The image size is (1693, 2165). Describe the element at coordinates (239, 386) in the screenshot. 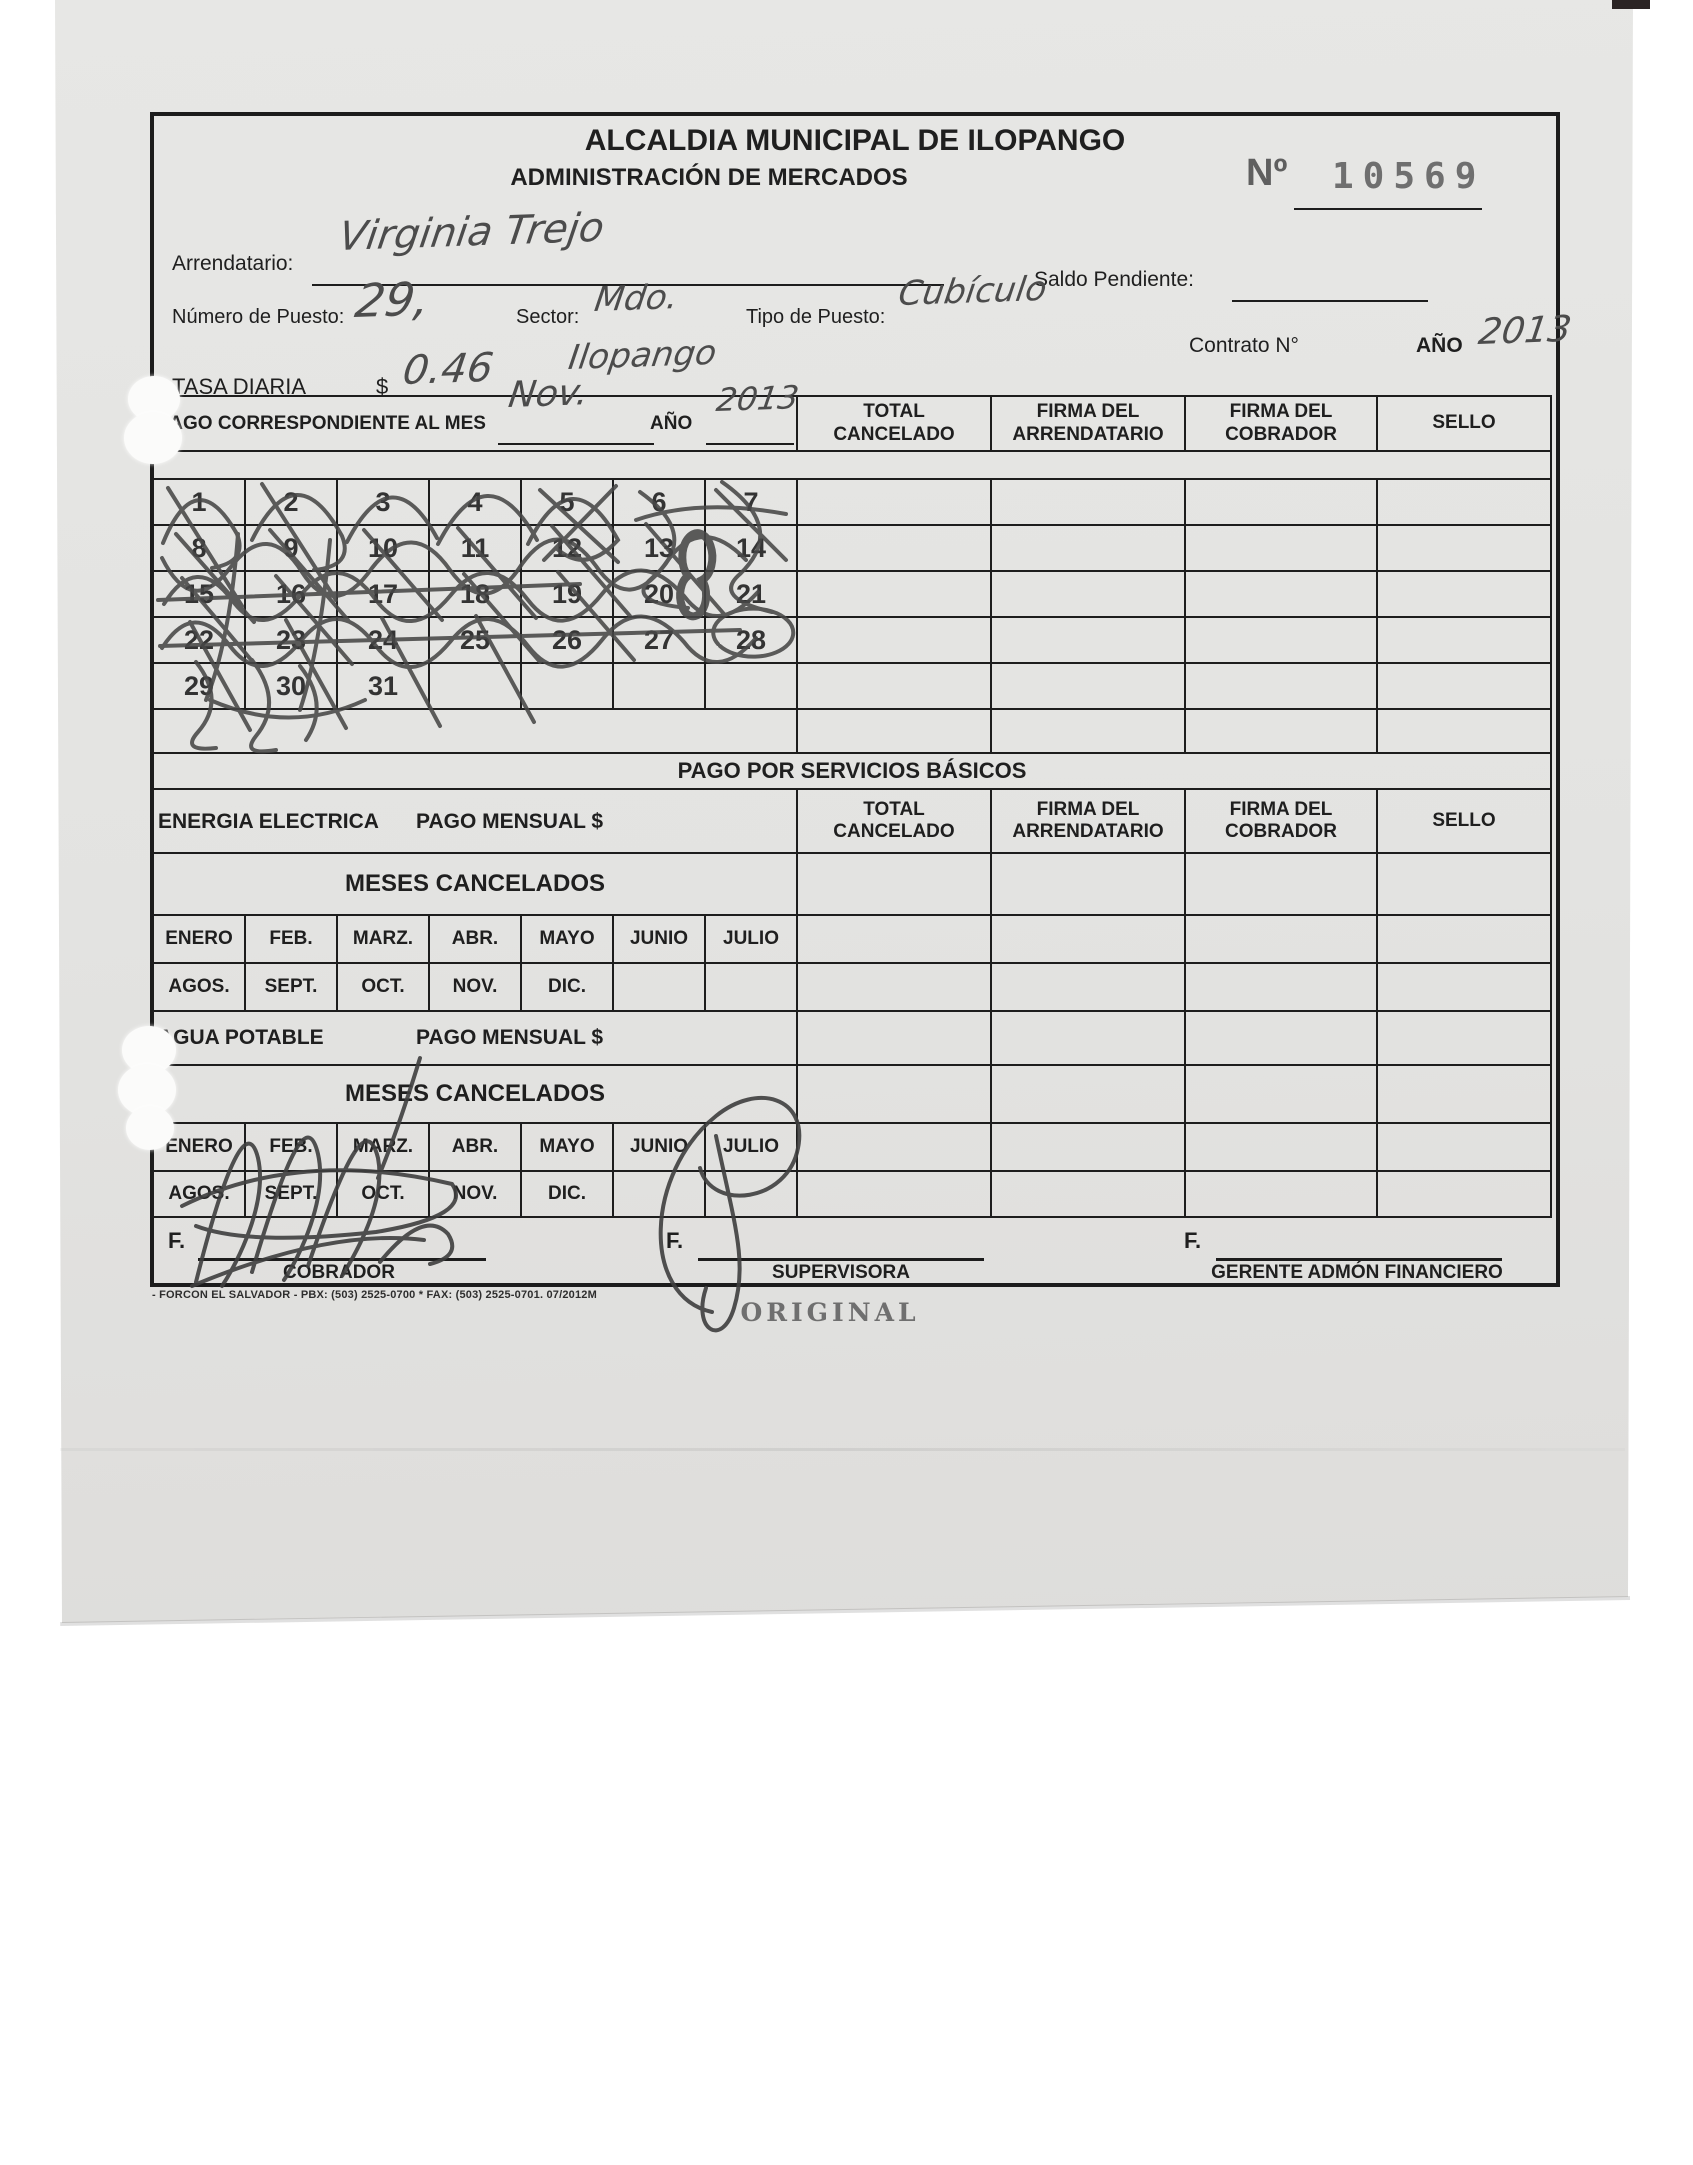

I see `tasa-diaria-label: TASA DIARIA` at that location.